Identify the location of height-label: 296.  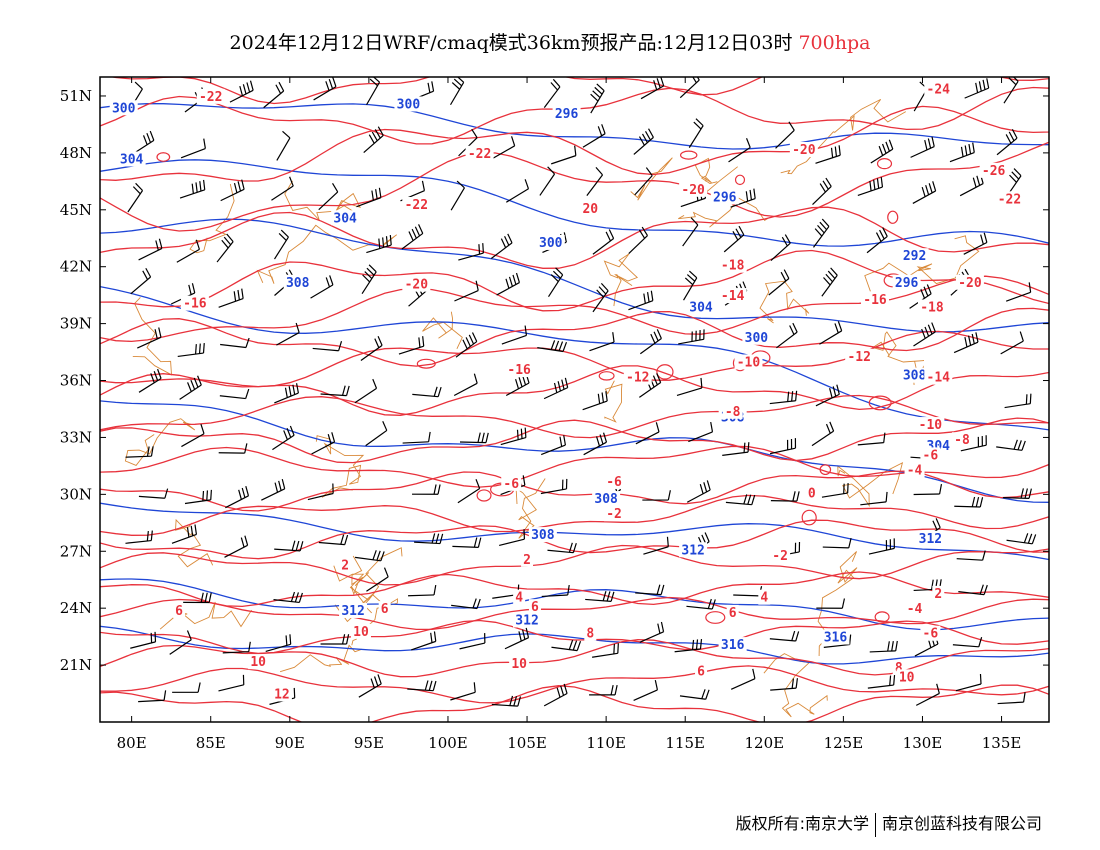
(907, 283).